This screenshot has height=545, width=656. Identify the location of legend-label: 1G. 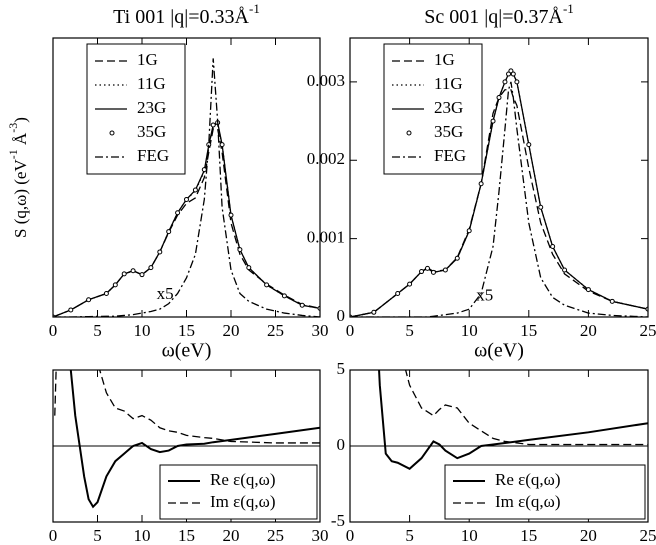
(147, 59).